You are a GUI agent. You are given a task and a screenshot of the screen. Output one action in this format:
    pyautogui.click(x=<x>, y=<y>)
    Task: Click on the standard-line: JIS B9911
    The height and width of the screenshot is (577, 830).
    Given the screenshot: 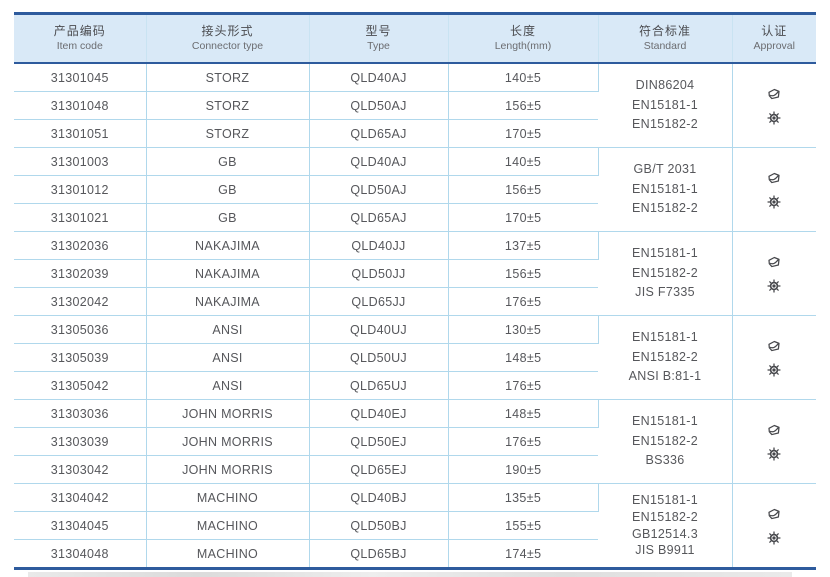 What is the action you would take?
    pyautogui.click(x=665, y=550)
    